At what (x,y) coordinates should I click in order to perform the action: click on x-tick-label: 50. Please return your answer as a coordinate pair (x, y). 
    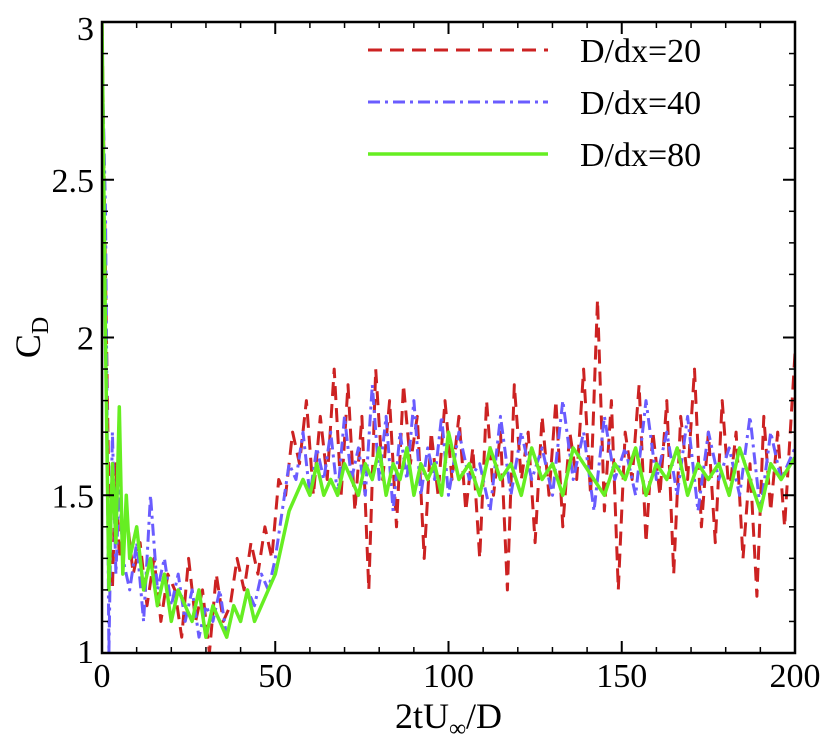
    Looking at the image, I should click on (275, 676).